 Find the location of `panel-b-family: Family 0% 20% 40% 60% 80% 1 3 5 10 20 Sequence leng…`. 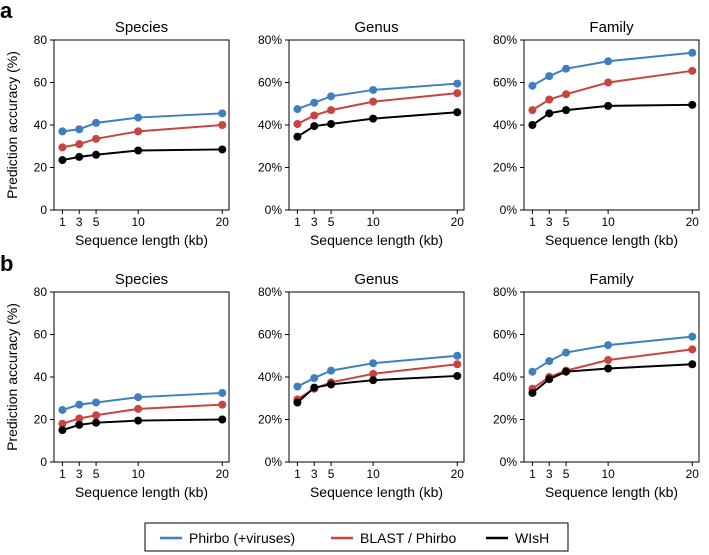

panel-b-family: Family 0% 20% 40% 60% 80% 1 3 5 10 20 Sequence leng… is located at coordinates (596, 385).